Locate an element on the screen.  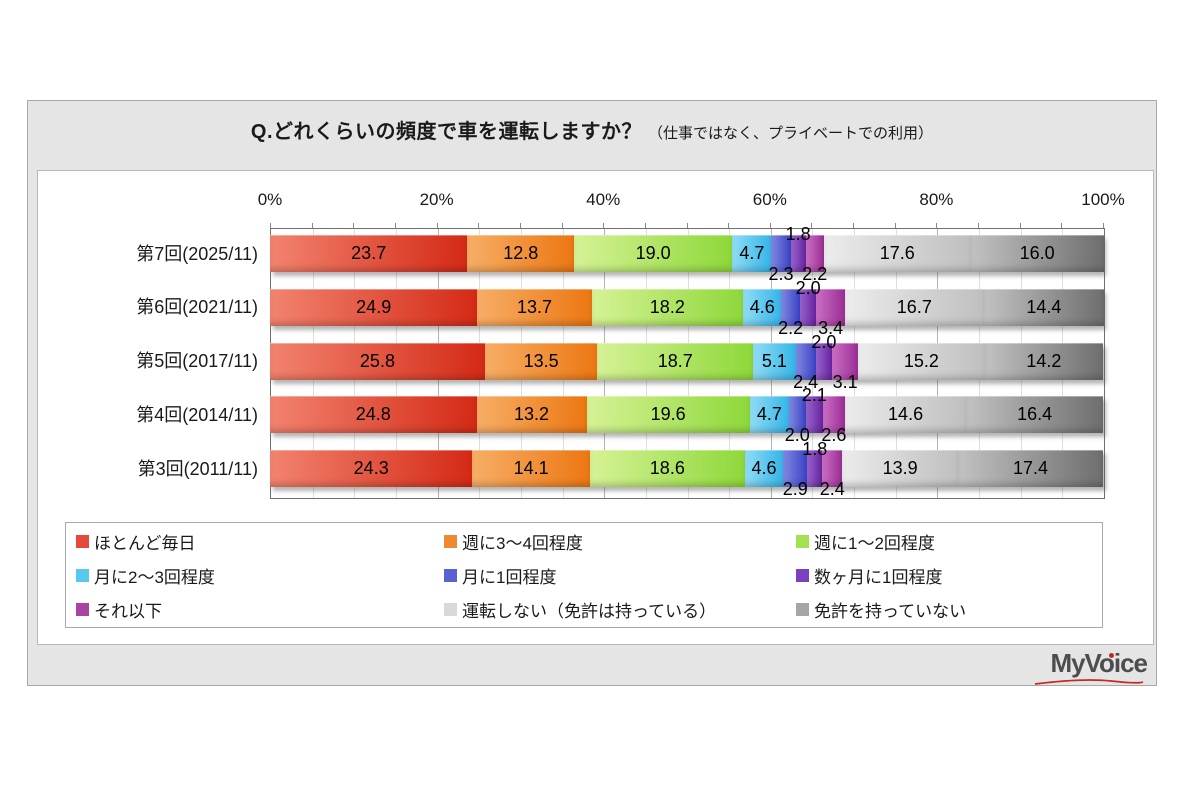
bar-segment: 24.8 is located at coordinates (373, 415).